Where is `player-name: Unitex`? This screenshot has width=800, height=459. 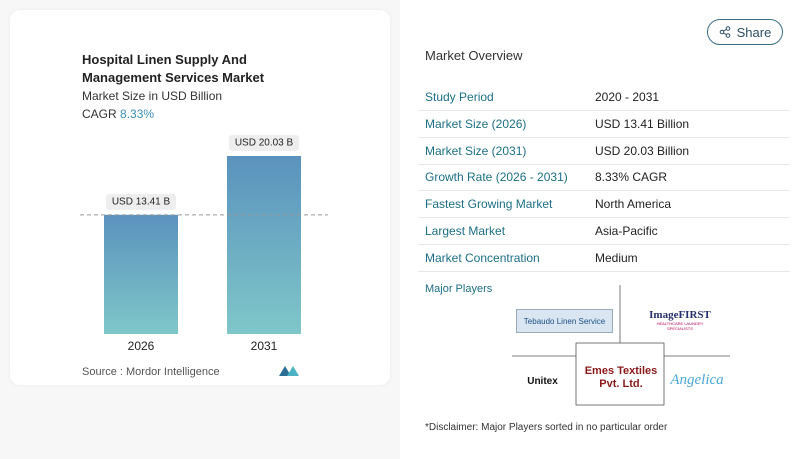
player-name: Unitex is located at coordinates (542, 381).